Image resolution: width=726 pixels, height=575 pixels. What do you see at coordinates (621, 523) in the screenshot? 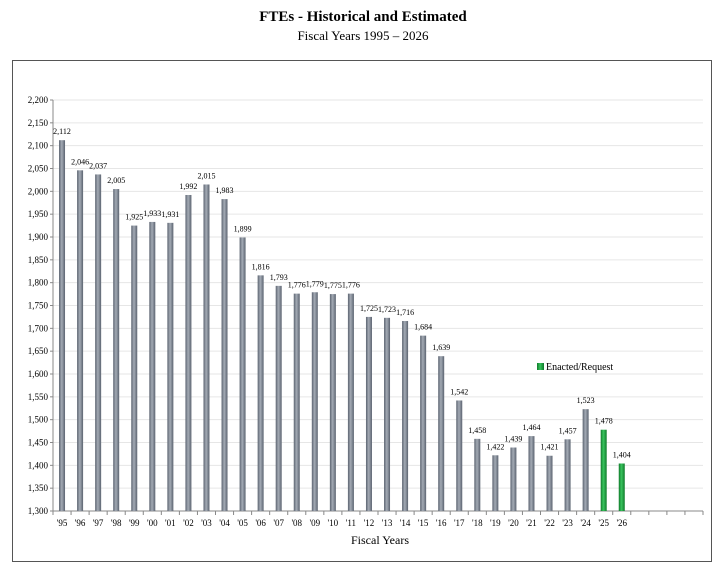
I see `x-tick-label: '26` at bounding box center [621, 523].